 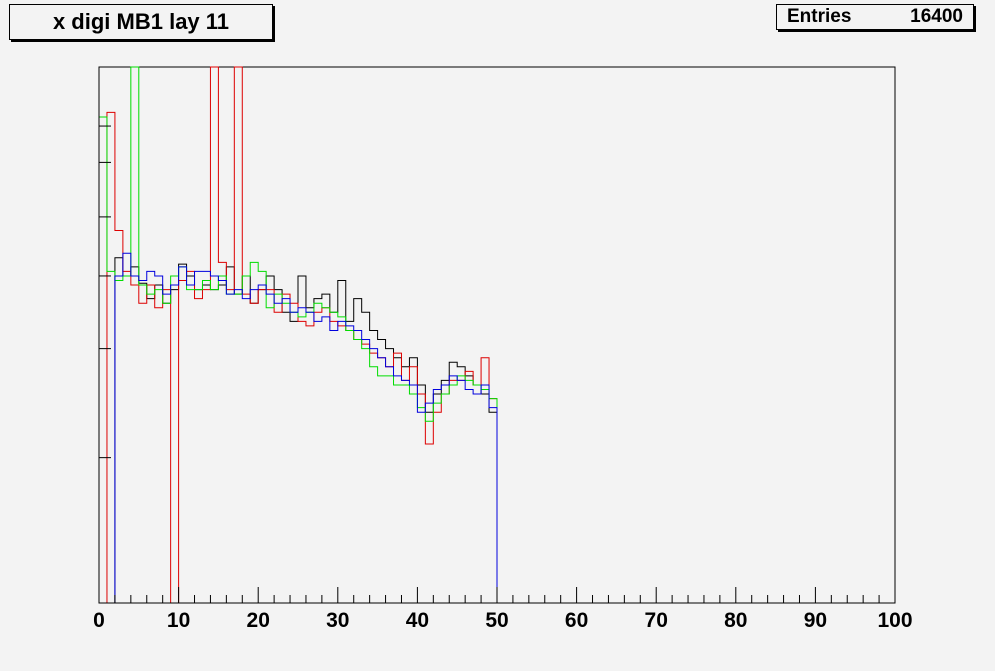 What do you see at coordinates (936, 16) in the screenshot?
I see `stats-entries-value: 16400` at bounding box center [936, 16].